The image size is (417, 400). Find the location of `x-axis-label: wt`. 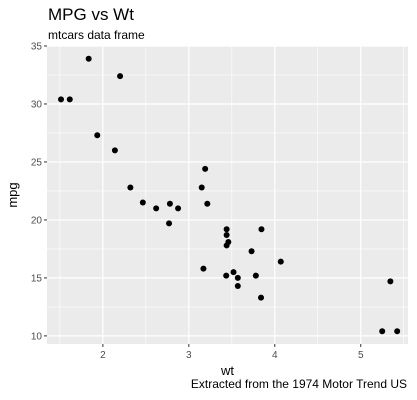

x-axis-label: wt is located at coordinates (227, 370).